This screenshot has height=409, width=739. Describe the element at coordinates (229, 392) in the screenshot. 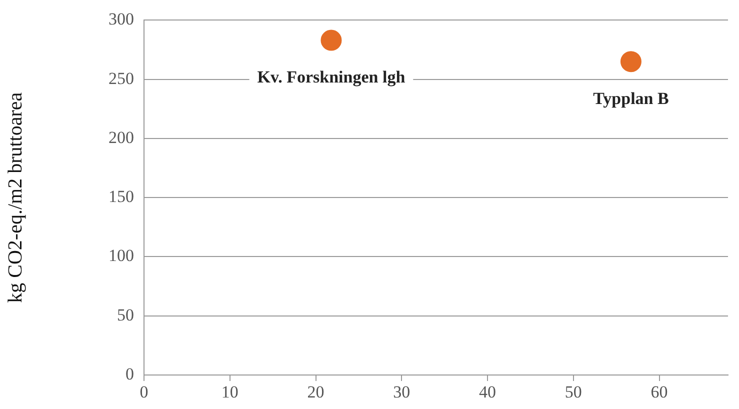

I see `x-tick-label: 10` at that location.